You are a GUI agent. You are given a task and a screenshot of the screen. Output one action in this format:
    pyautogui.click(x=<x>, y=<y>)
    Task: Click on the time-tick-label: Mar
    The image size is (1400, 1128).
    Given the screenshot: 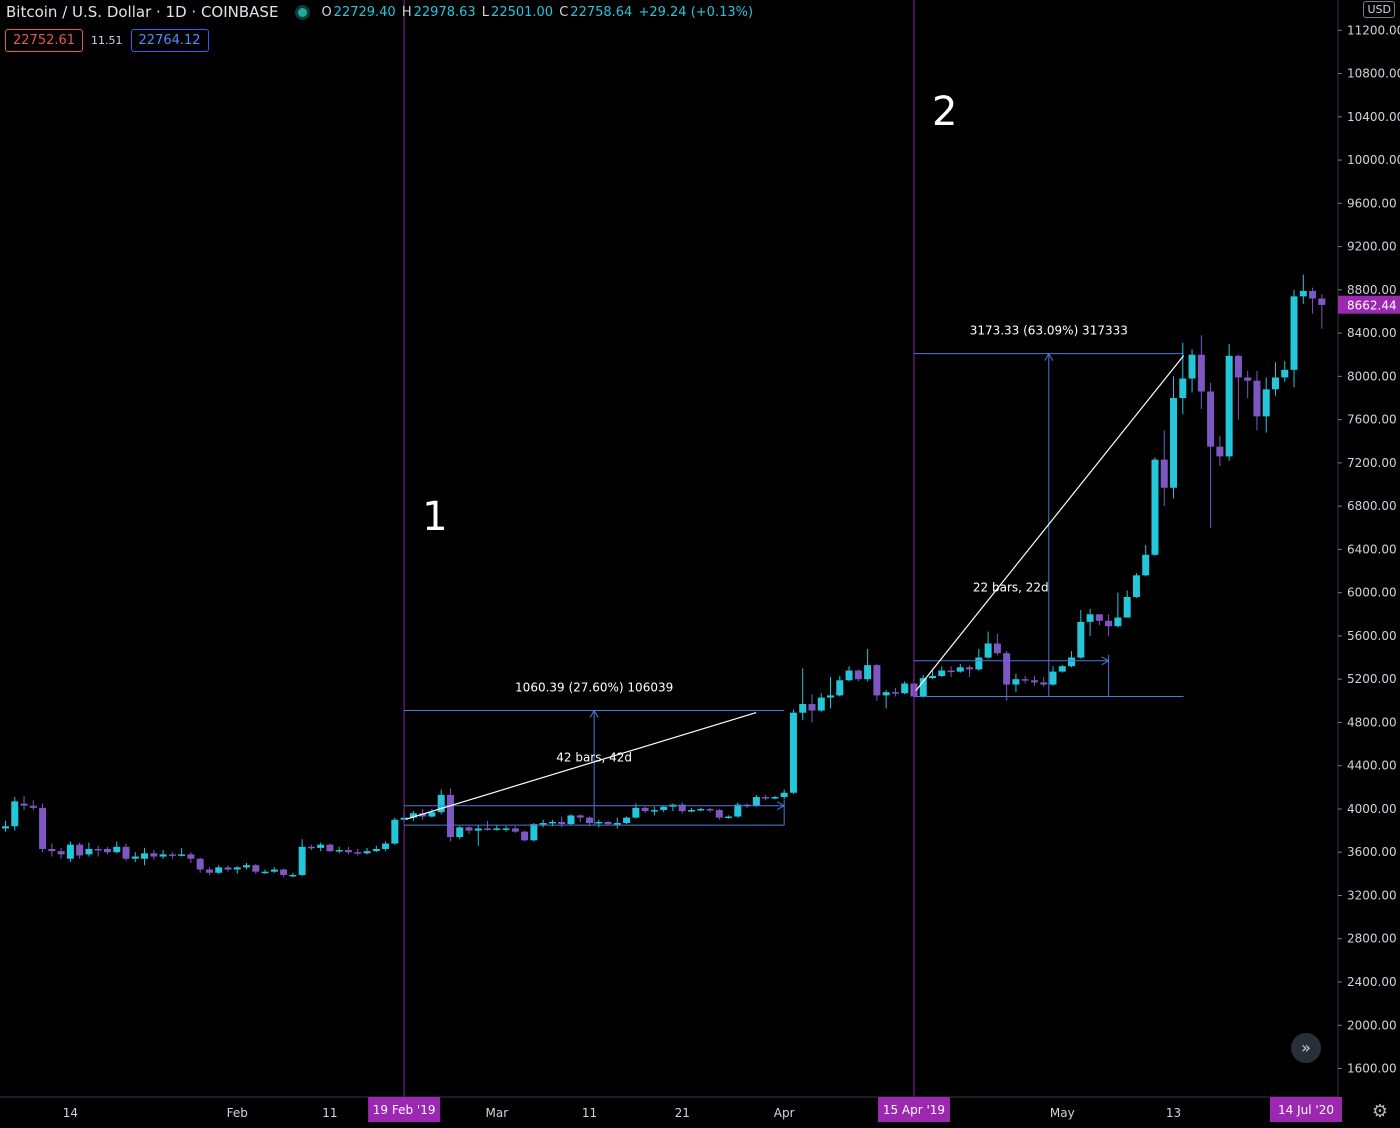 What is the action you would take?
    pyautogui.click(x=496, y=1113)
    